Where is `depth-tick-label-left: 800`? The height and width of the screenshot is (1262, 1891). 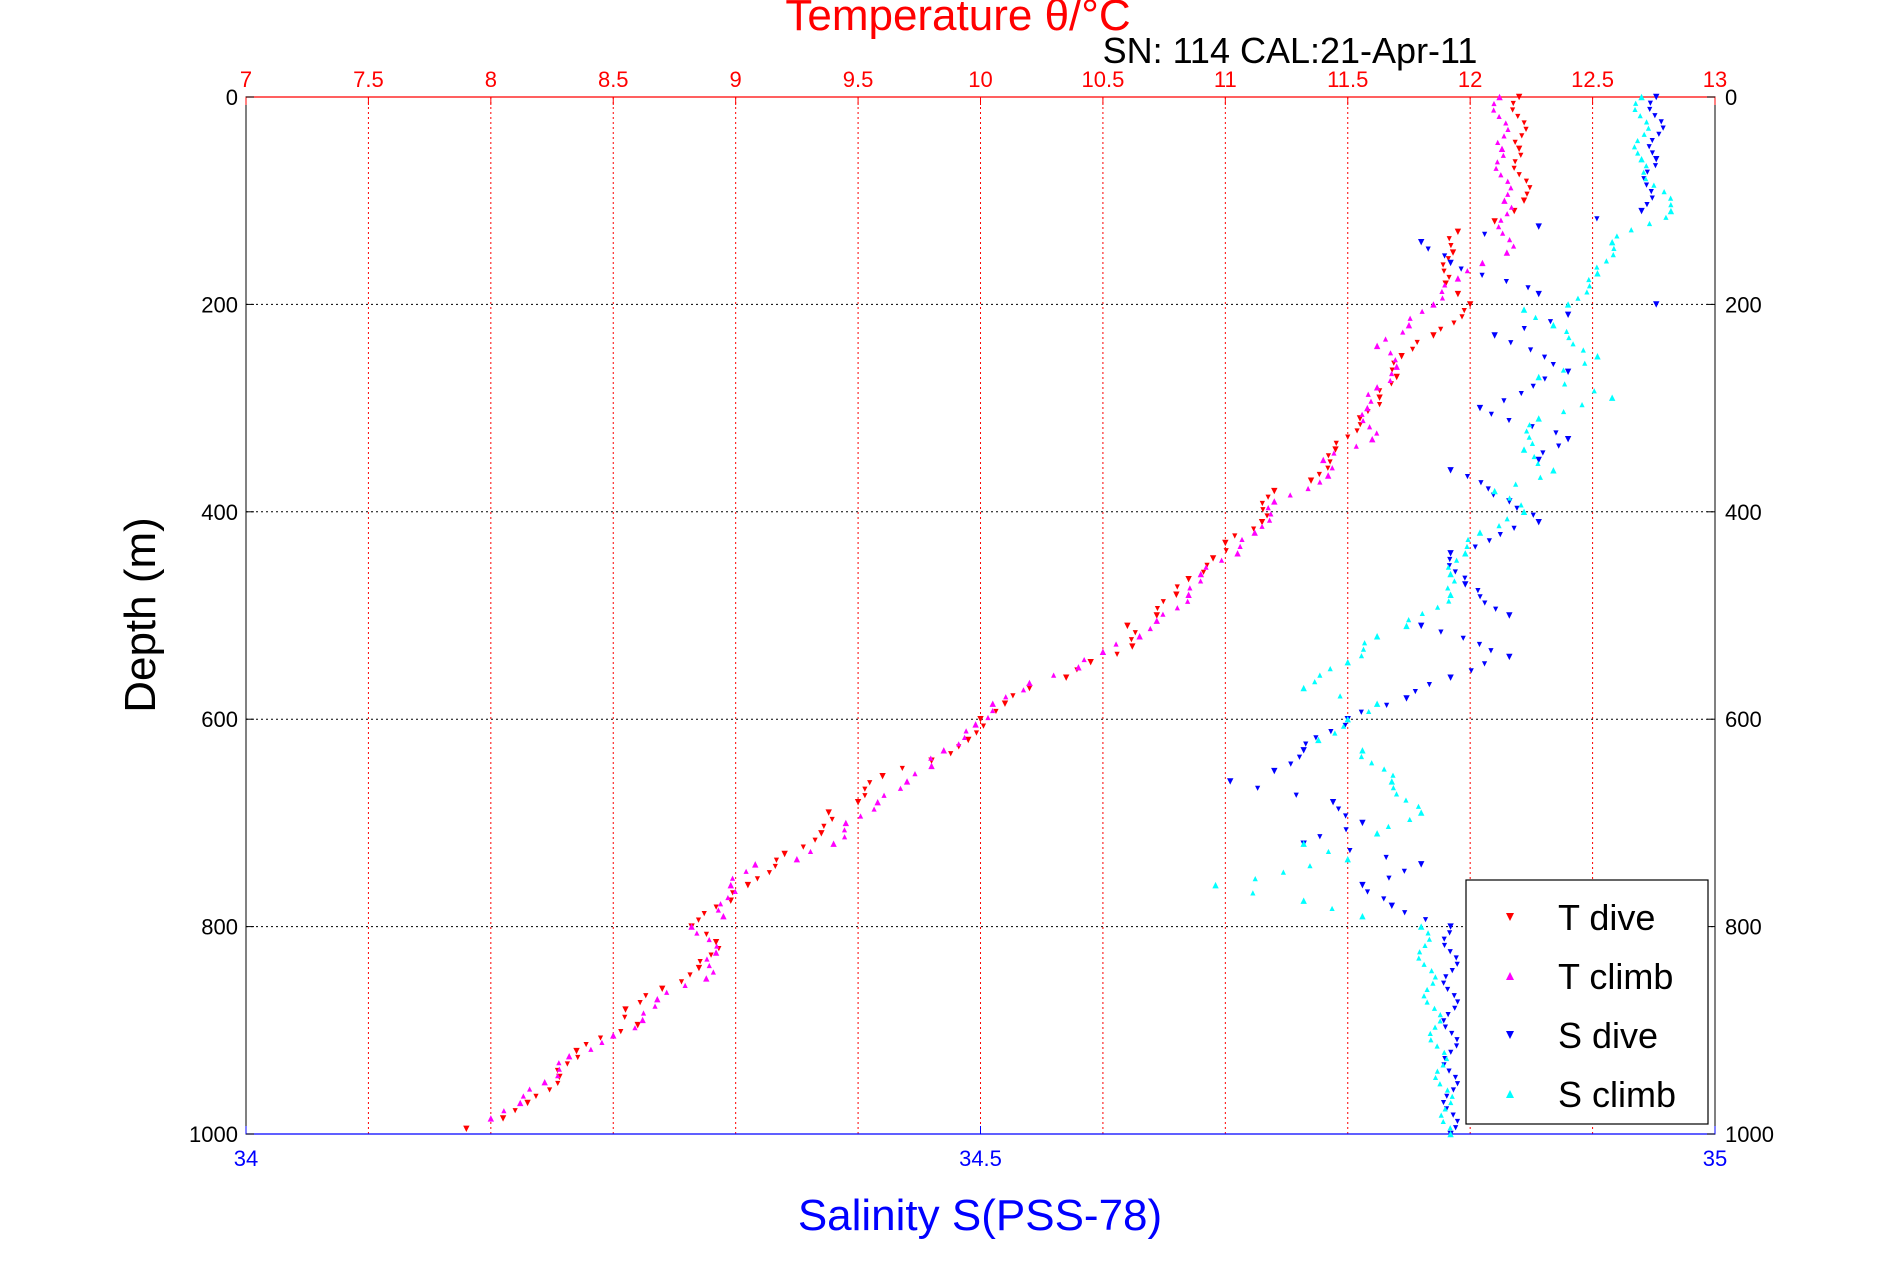 depth-tick-label-left: 800 is located at coordinates (219, 927).